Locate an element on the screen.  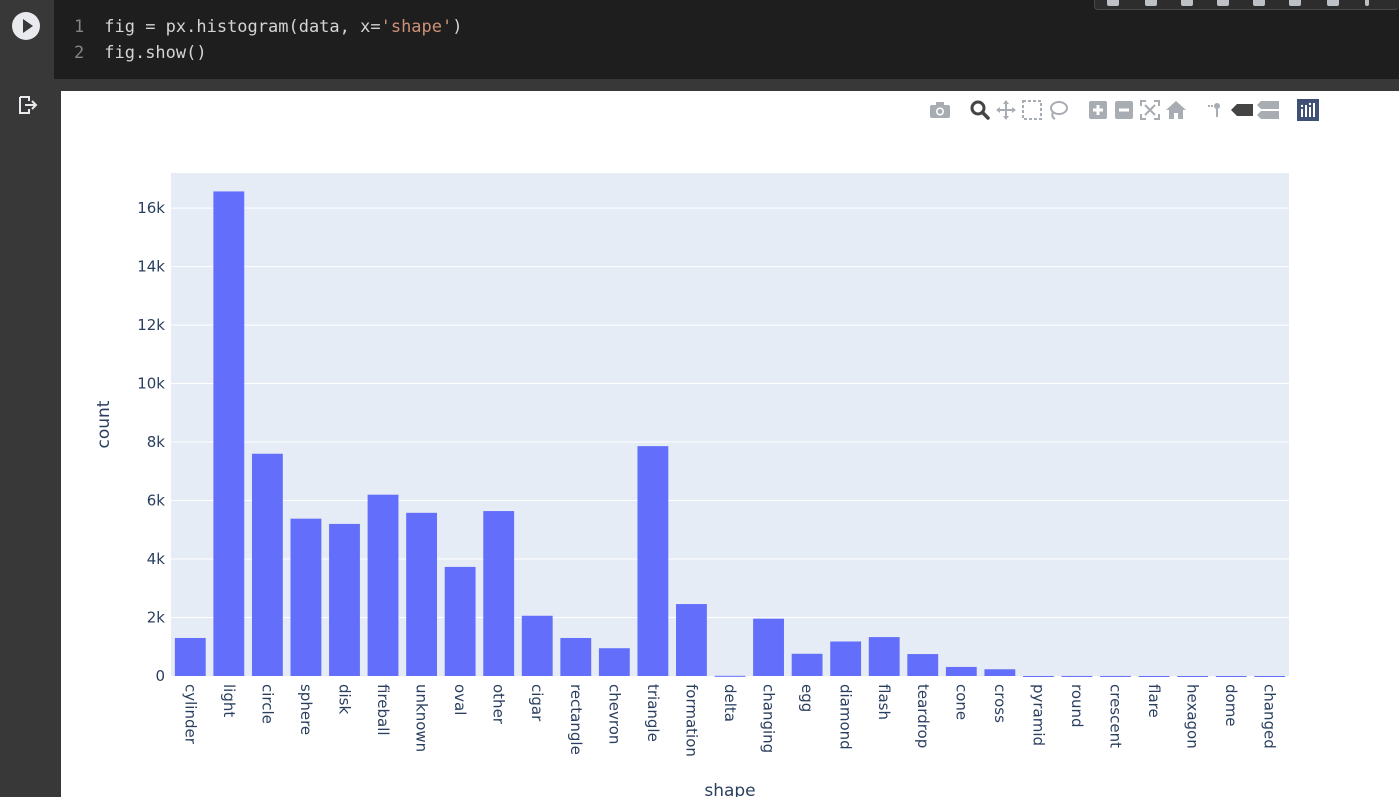
x-tick-label: light is located at coordinates (229, 700).